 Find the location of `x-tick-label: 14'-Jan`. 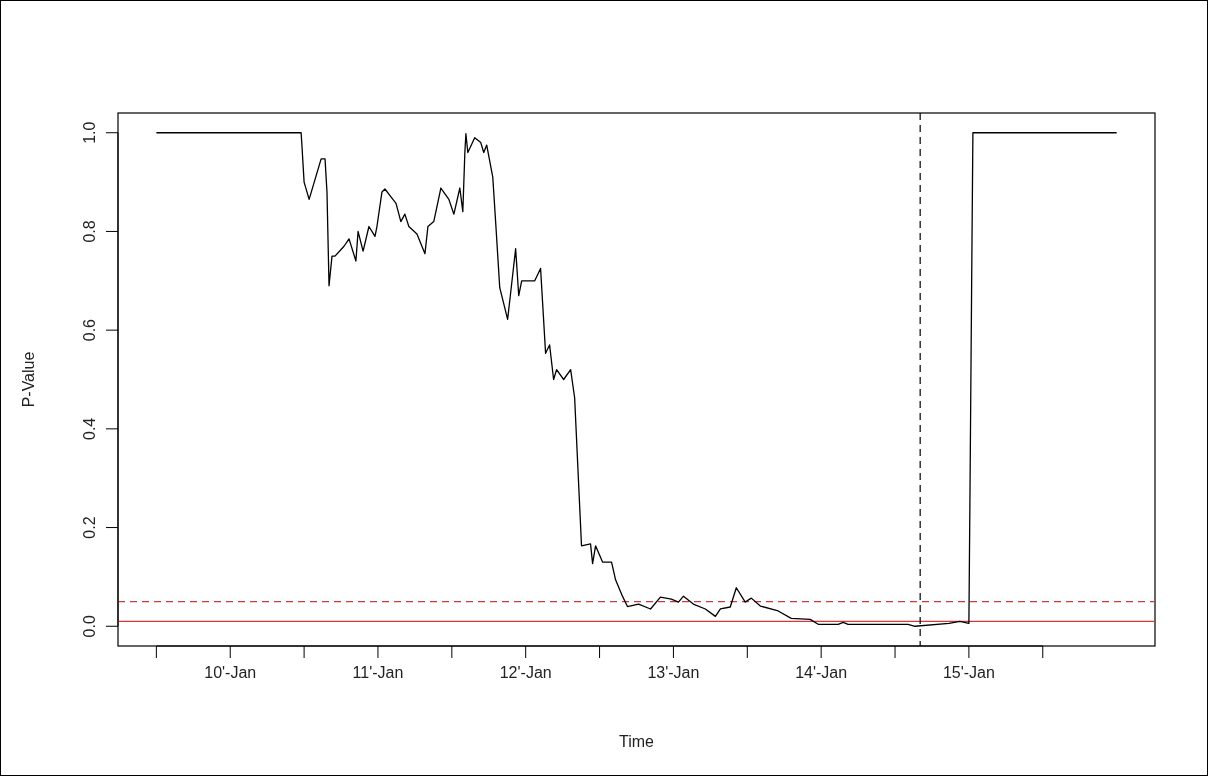

x-tick-label: 14'-Jan is located at coordinates (821, 673).